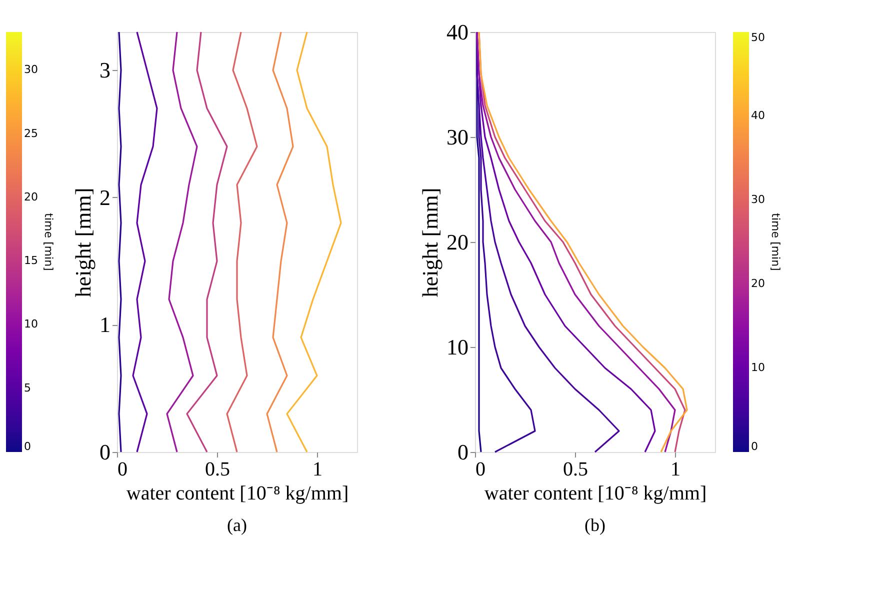 This screenshot has width=888, height=590. Describe the element at coordinates (27, 387) in the screenshot. I see `color-bar-label: 5` at that location.